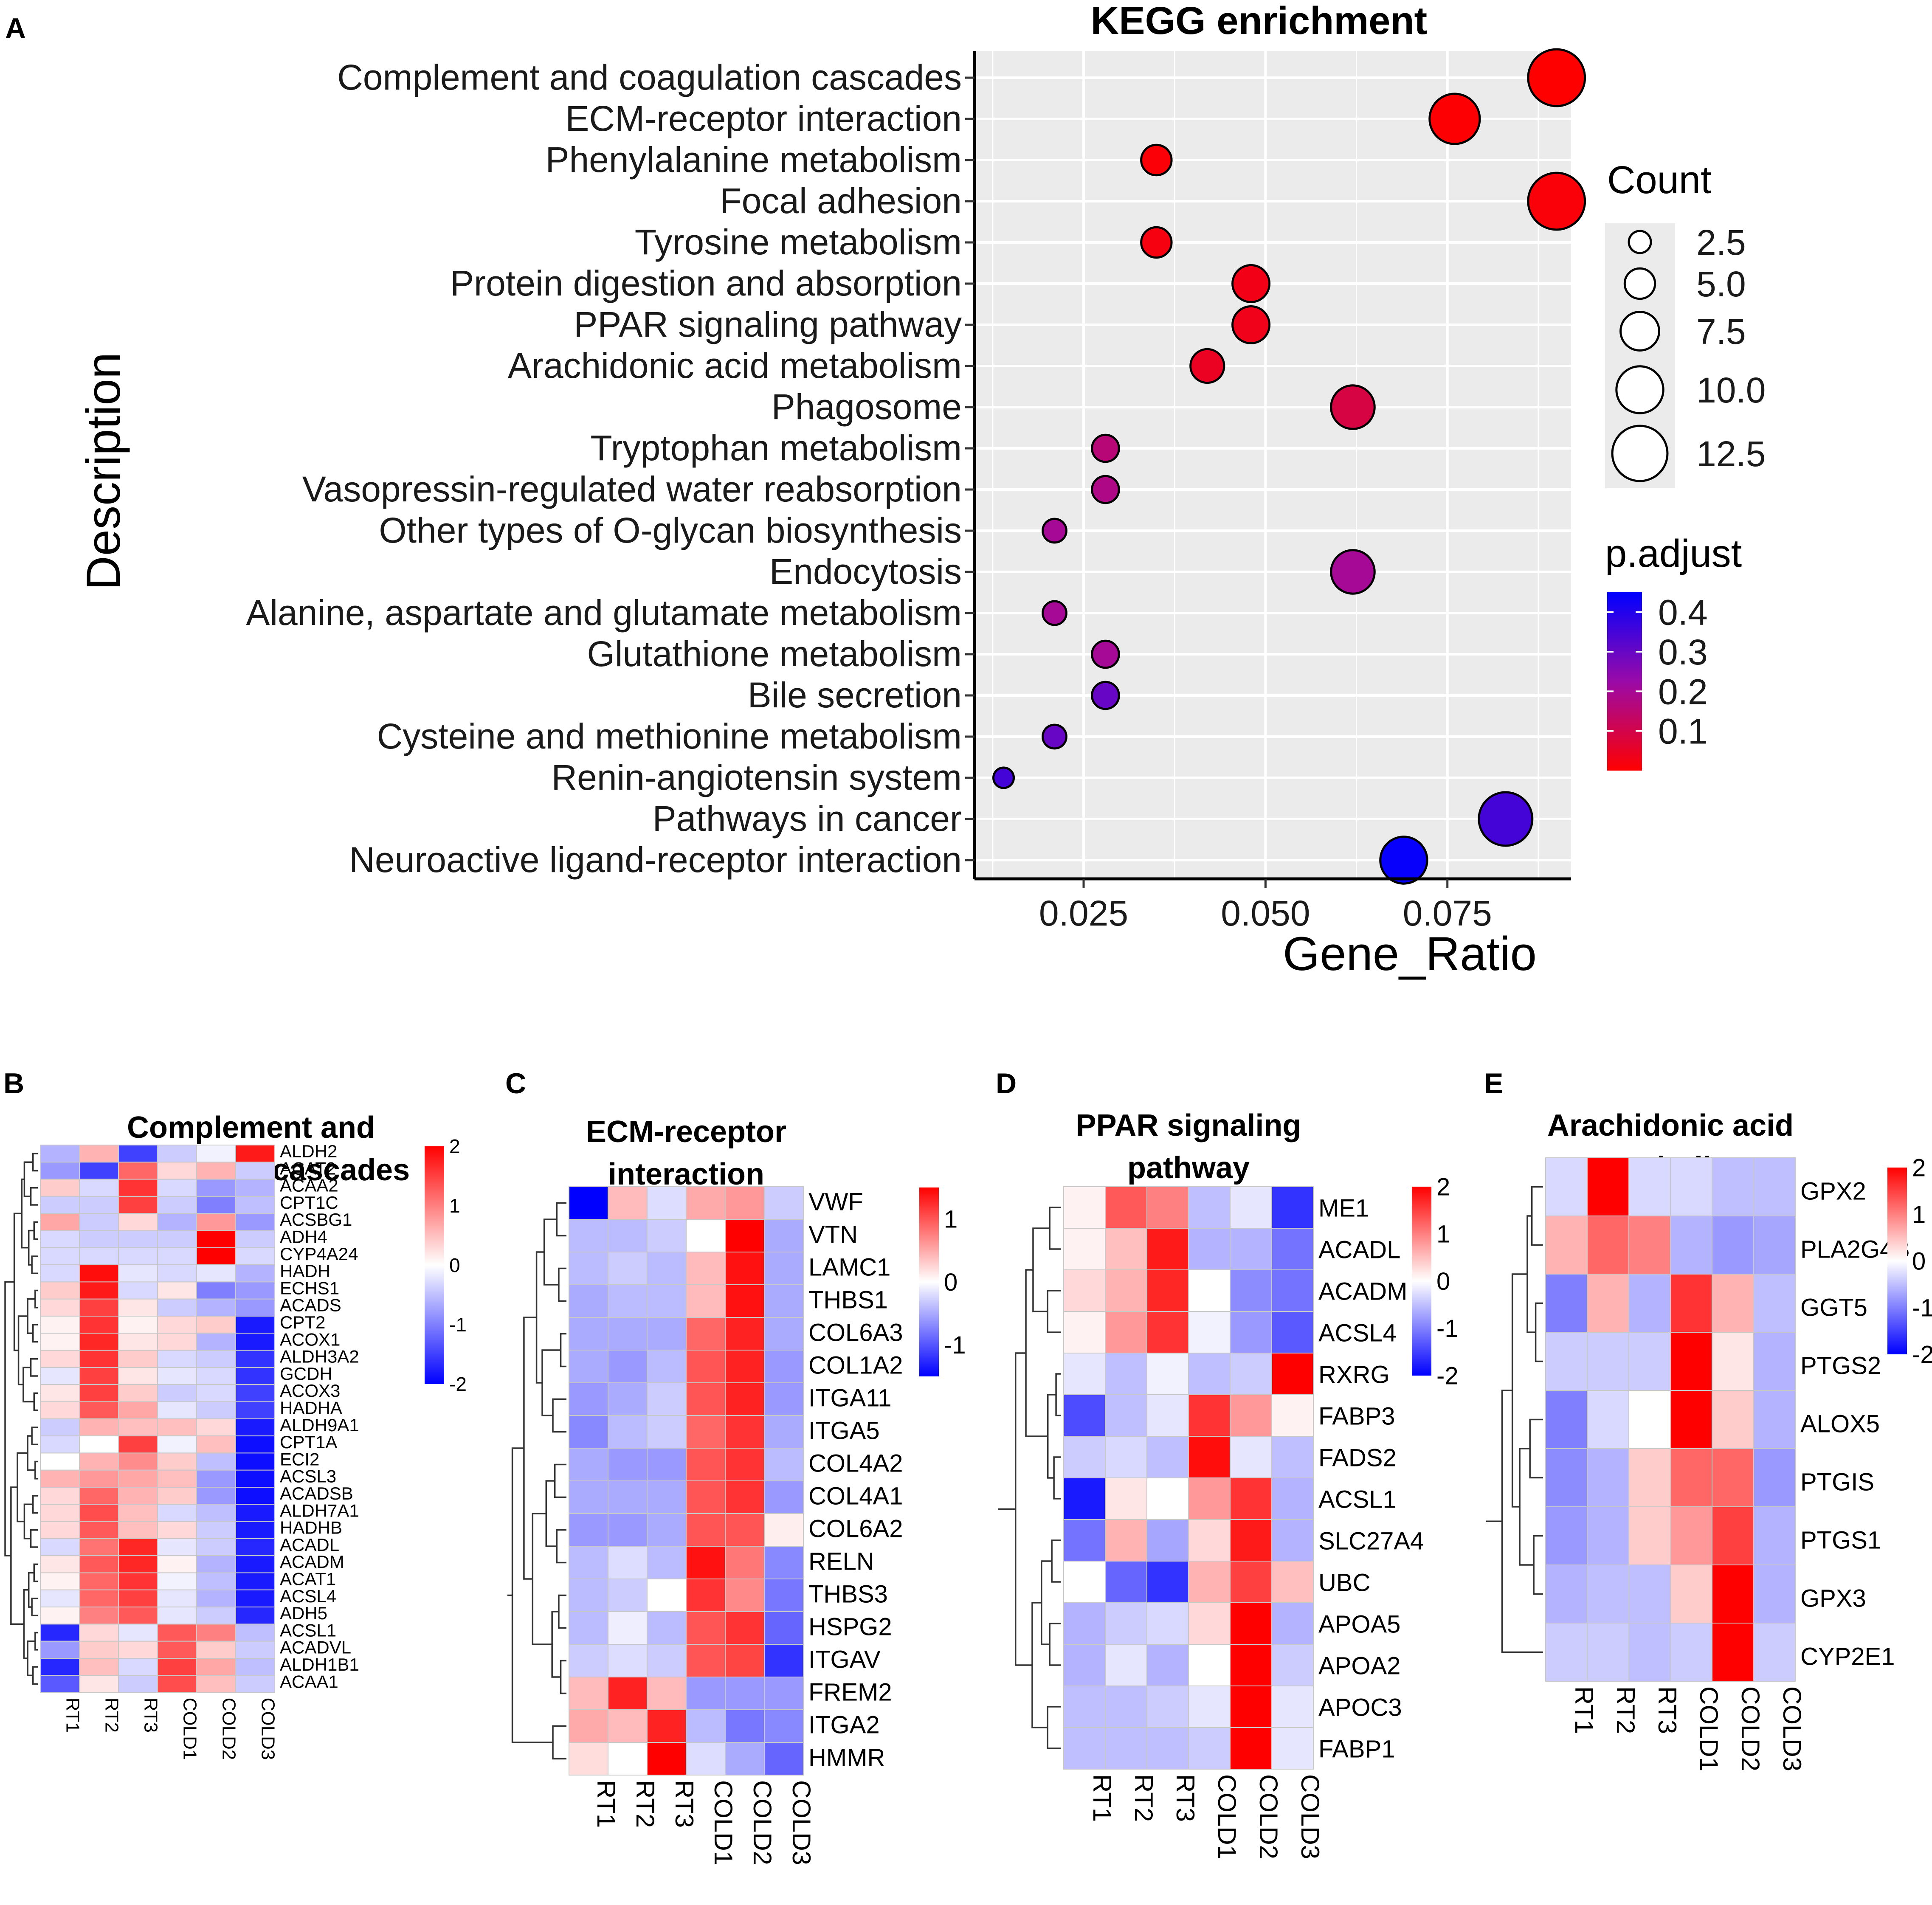 The image size is (1932, 1905). Describe the element at coordinates (1731, 454) in the screenshot. I see `count-legend-label: 12.5` at that location.